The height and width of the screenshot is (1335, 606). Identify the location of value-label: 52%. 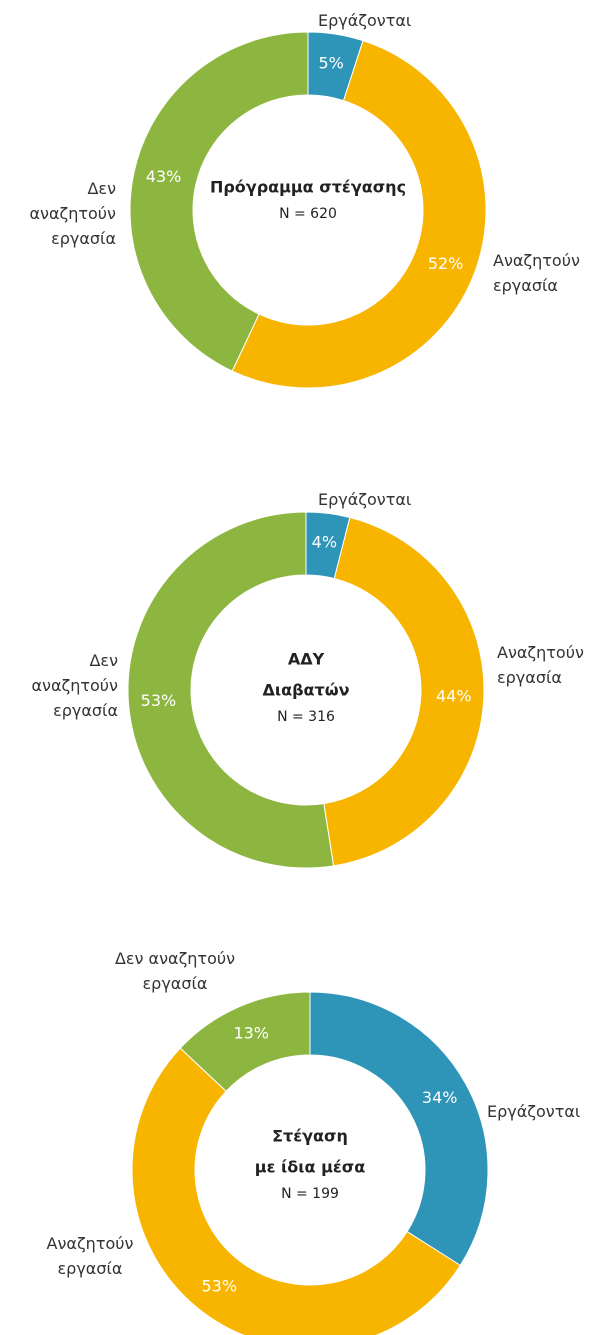
(446, 263).